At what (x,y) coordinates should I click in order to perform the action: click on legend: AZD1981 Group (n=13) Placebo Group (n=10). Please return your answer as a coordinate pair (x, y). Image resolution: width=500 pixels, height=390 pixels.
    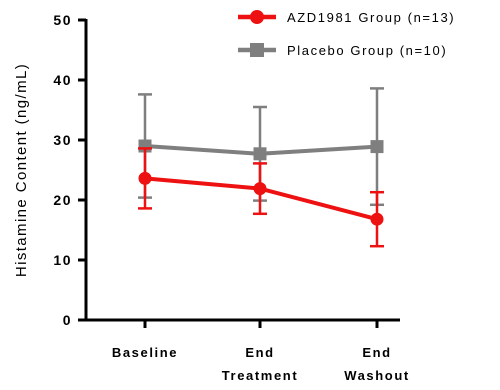
    Looking at the image, I should click on (346, 34).